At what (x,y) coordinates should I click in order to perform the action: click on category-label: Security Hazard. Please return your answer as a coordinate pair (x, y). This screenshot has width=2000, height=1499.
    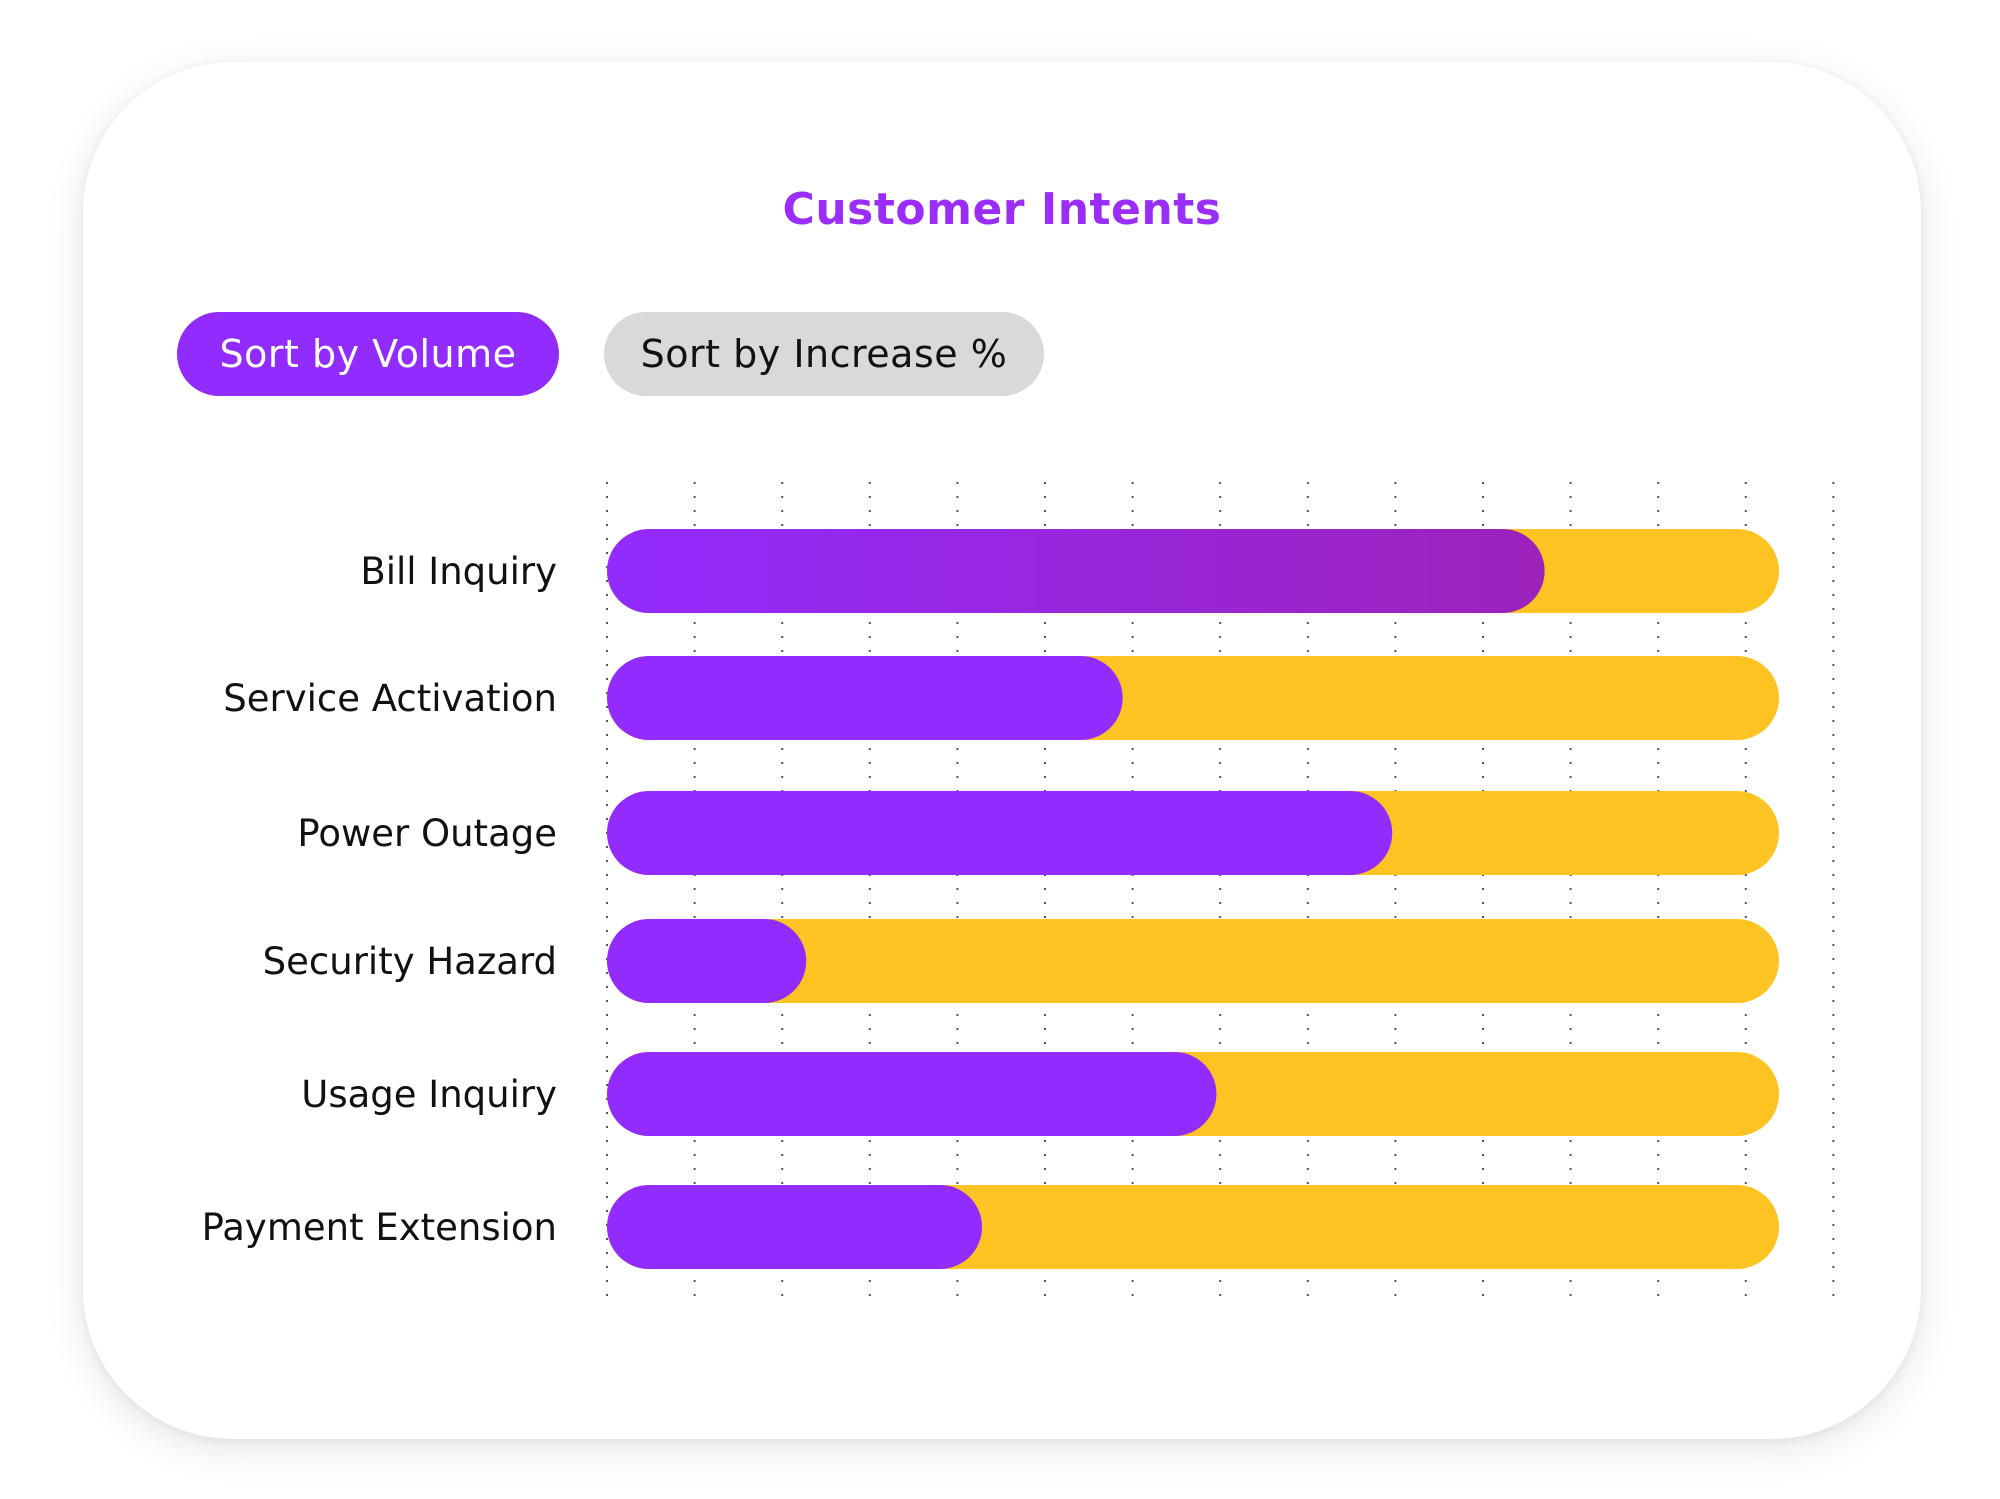
    Looking at the image, I should click on (410, 961).